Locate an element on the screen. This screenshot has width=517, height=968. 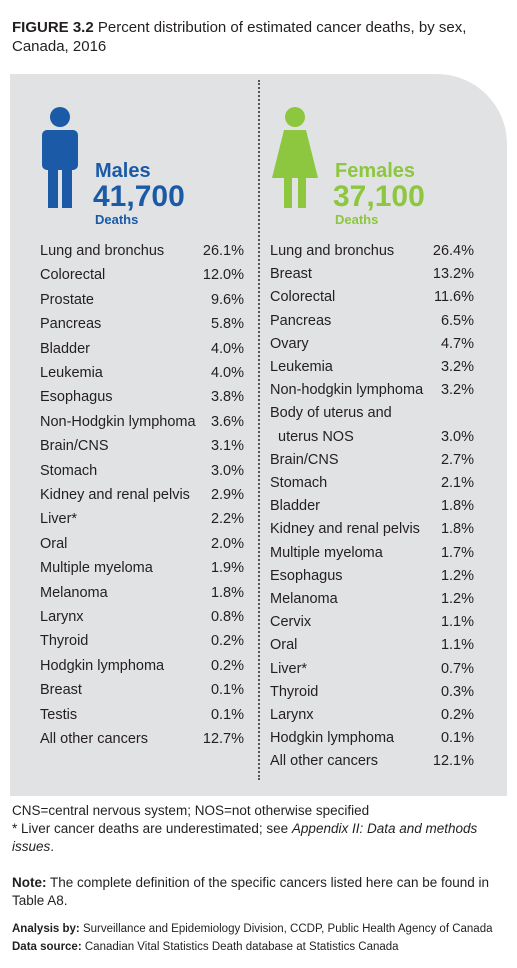
percent: 26.4% is located at coordinates (453, 251).